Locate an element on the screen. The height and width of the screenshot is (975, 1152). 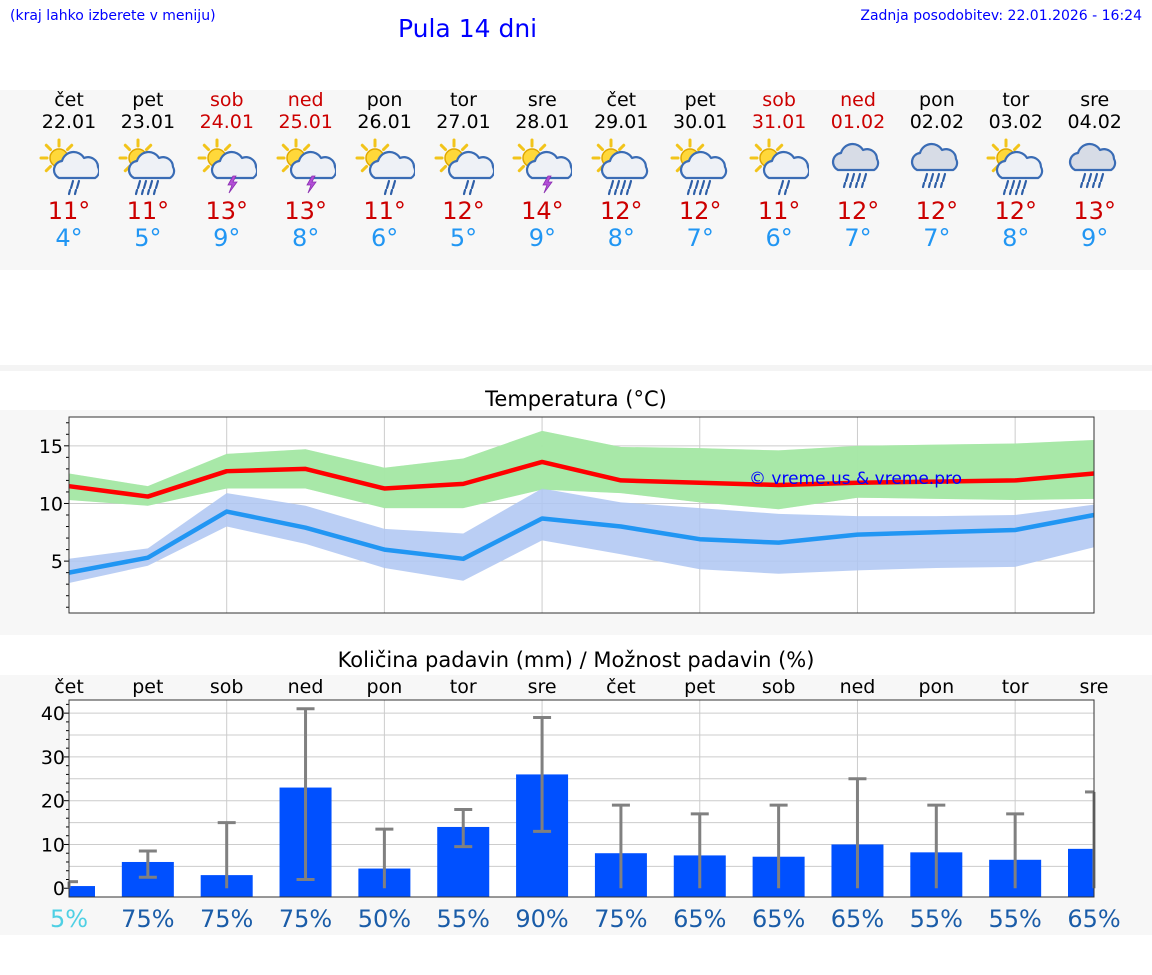
y-tick-label: 10 is located at coordinates (53, 845).